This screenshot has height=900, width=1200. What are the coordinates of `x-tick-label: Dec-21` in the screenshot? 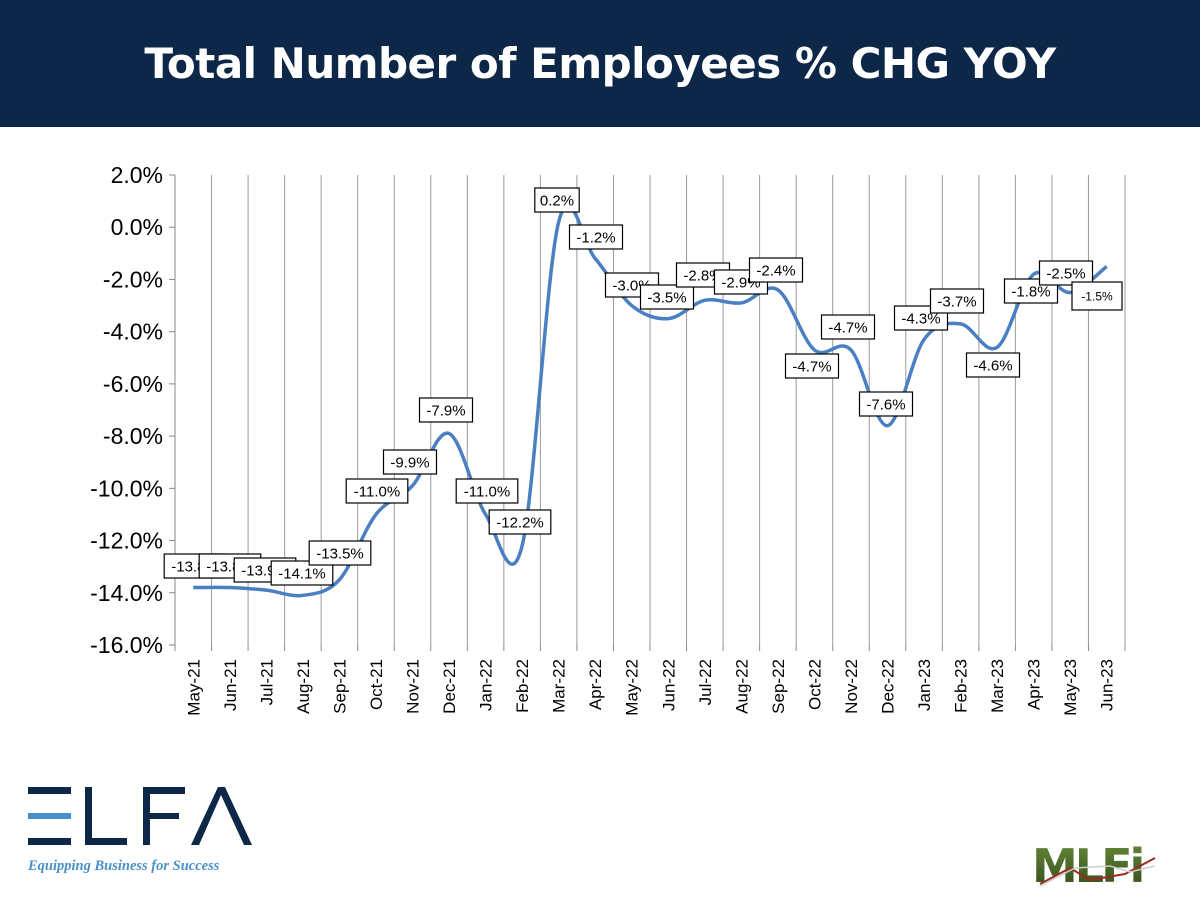 It's located at (449, 686).